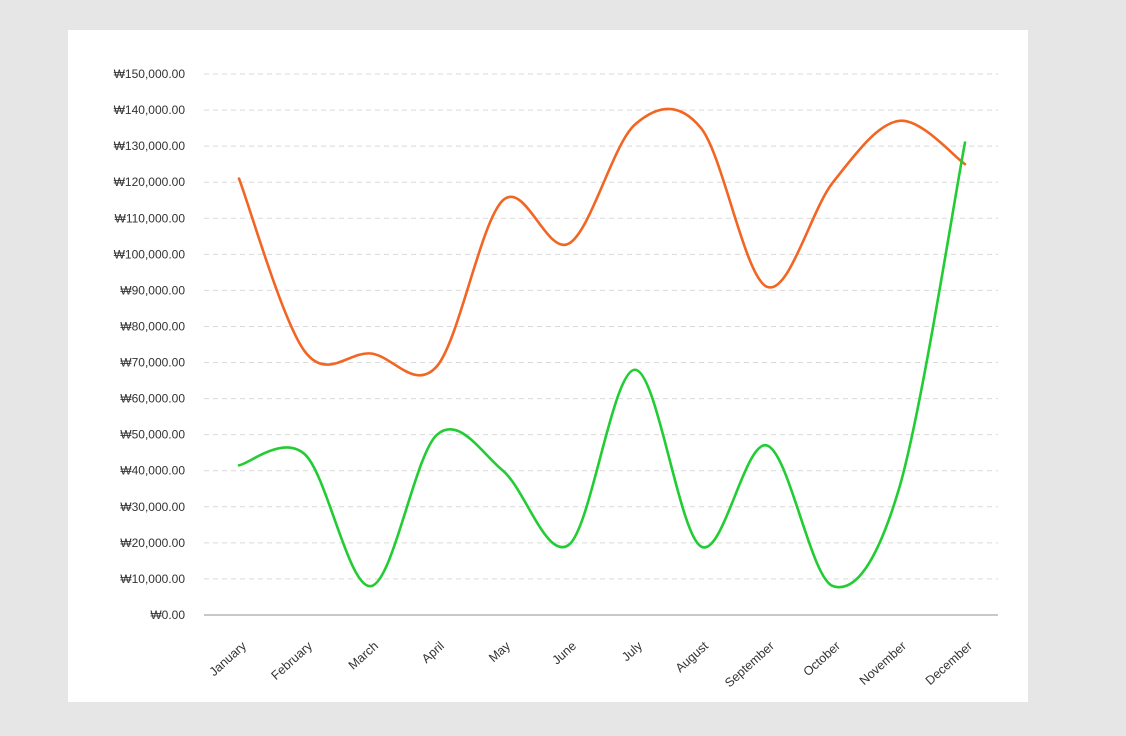  What do you see at coordinates (150, 218) in the screenshot?
I see `y-tick-label: ₩110,000.00` at bounding box center [150, 218].